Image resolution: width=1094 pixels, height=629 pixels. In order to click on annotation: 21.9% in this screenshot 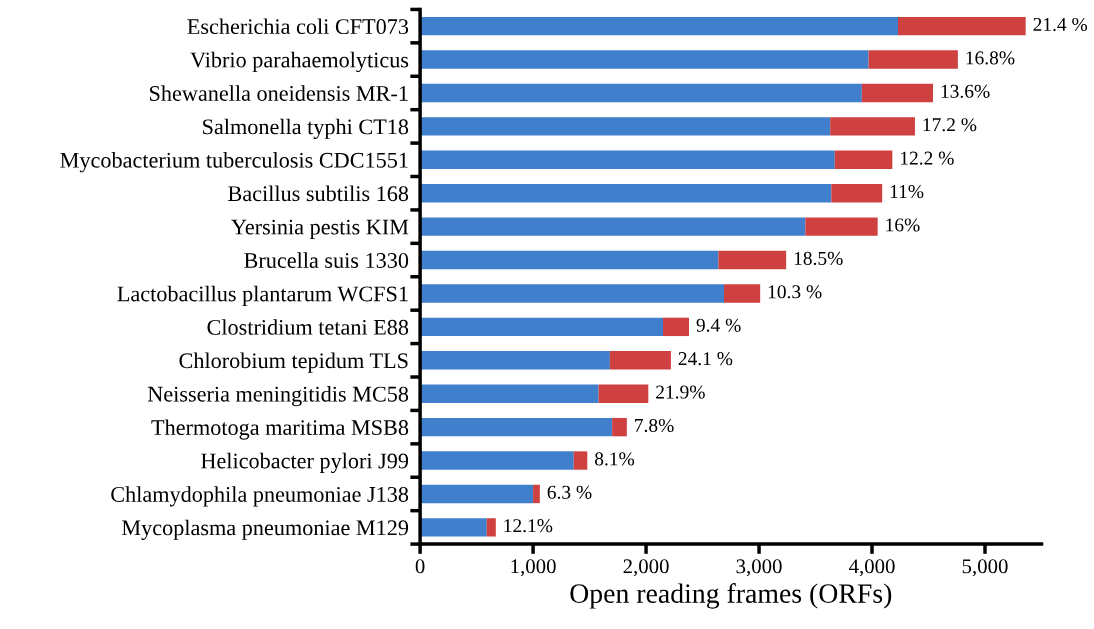, I will do `click(680, 392)`.